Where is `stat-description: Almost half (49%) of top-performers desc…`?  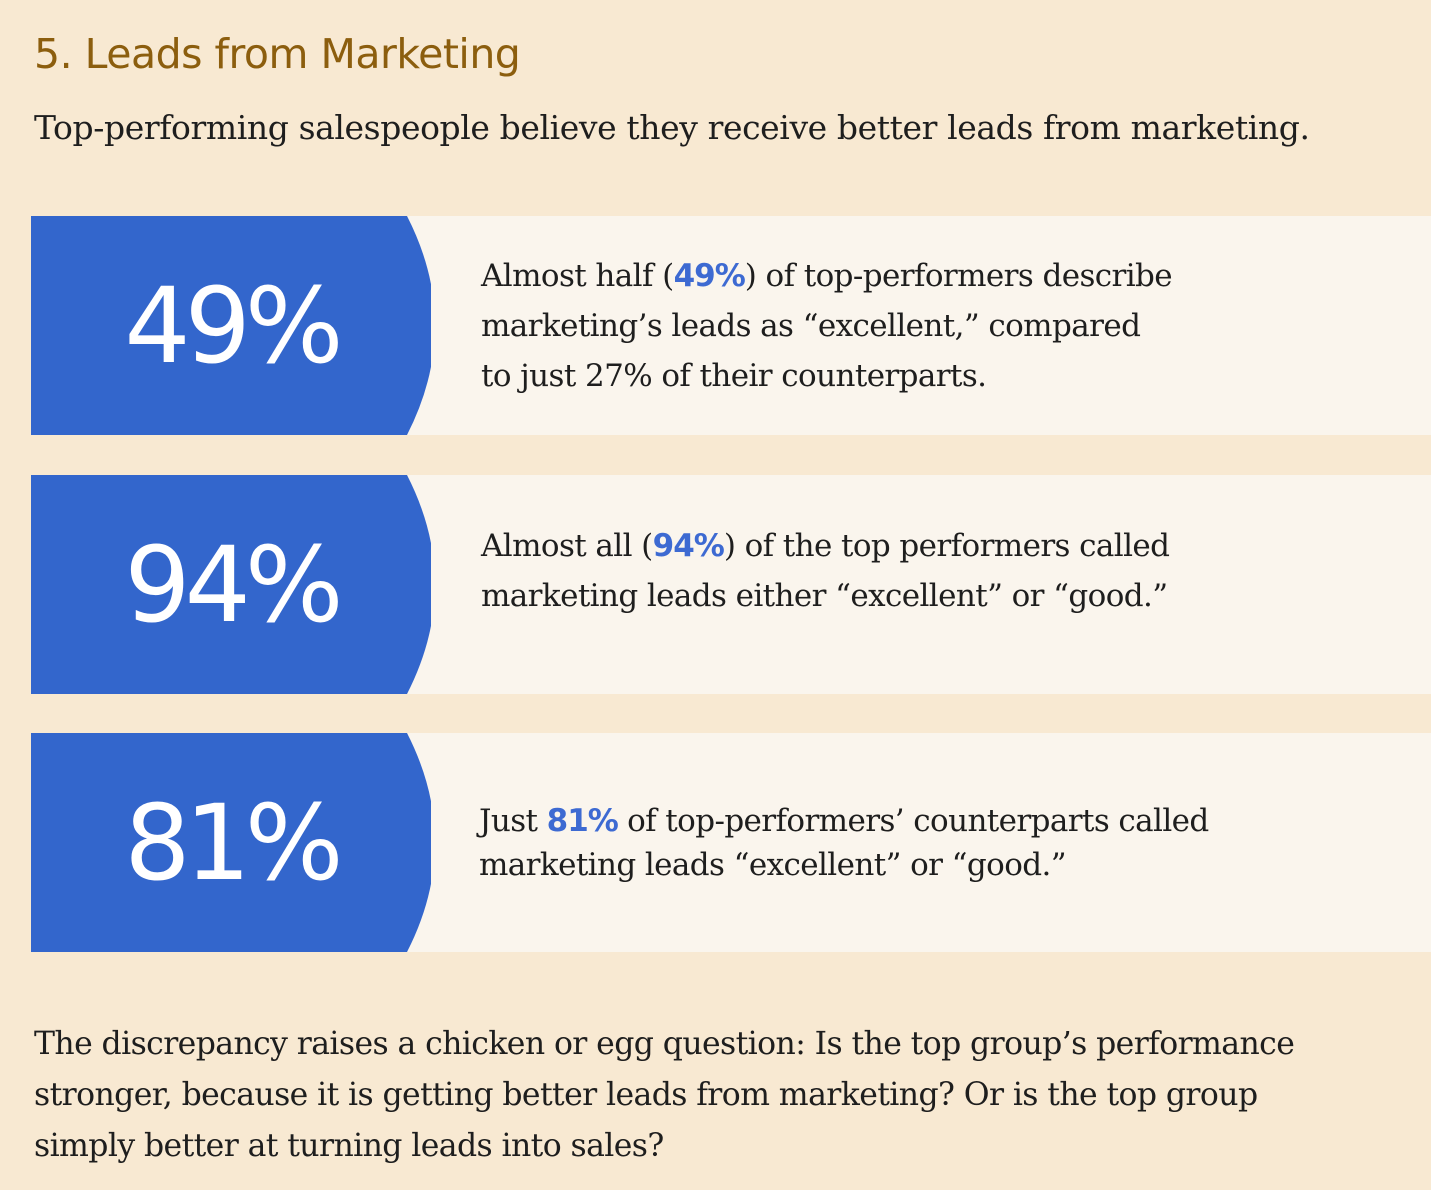
stat-description: Almost half (49%) of top-performers desc… is located at coordinates (827, 325).